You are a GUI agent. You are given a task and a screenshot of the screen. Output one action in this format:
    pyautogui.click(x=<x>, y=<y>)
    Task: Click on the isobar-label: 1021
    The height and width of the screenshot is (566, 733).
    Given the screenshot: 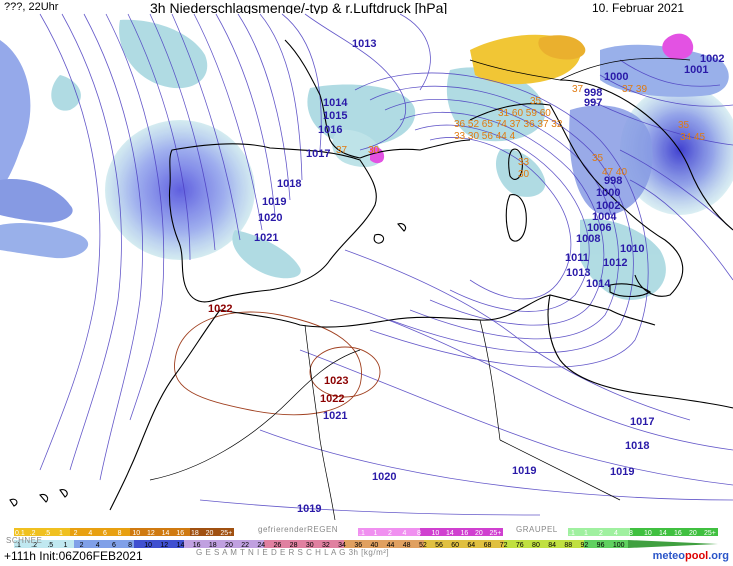 What is the action you would take?
    pyautogui.click(x=266, y=238)
    